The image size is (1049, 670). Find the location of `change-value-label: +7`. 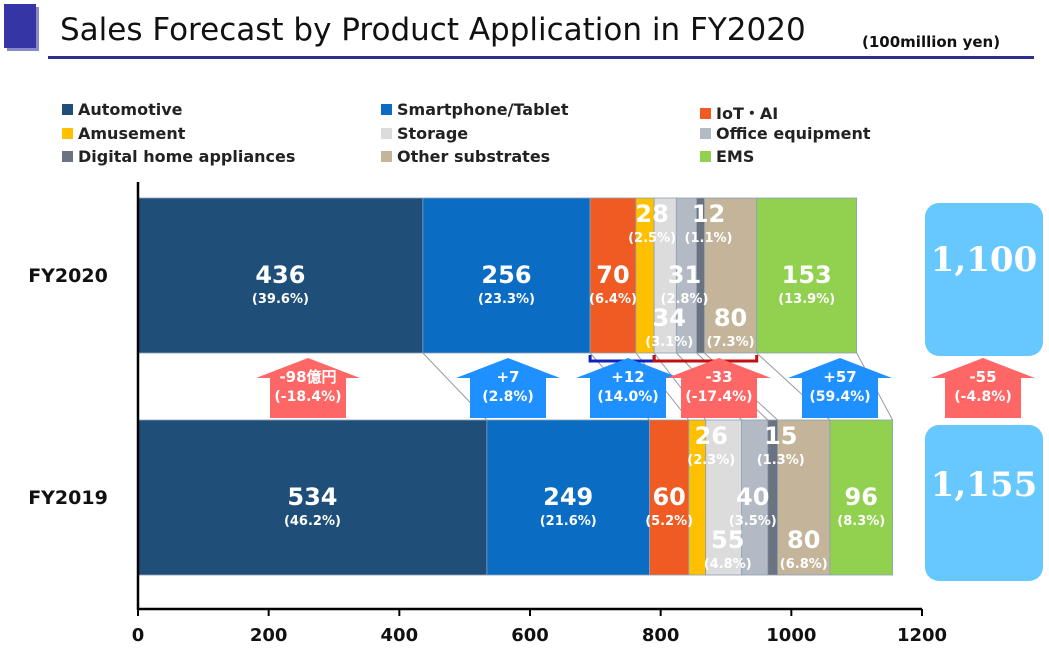

change-value-label: +7 is located at coordinates (507, 377).